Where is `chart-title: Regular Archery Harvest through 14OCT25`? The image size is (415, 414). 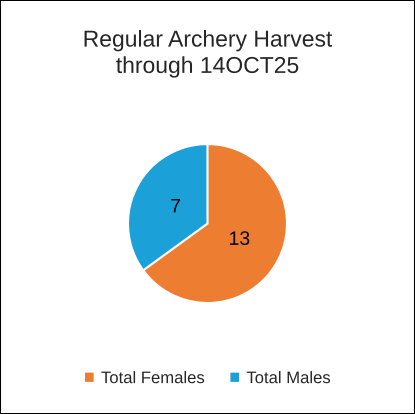 chart-title: Regular Archery Harvest through 14OCT25 is located at coordinates (208, 54).